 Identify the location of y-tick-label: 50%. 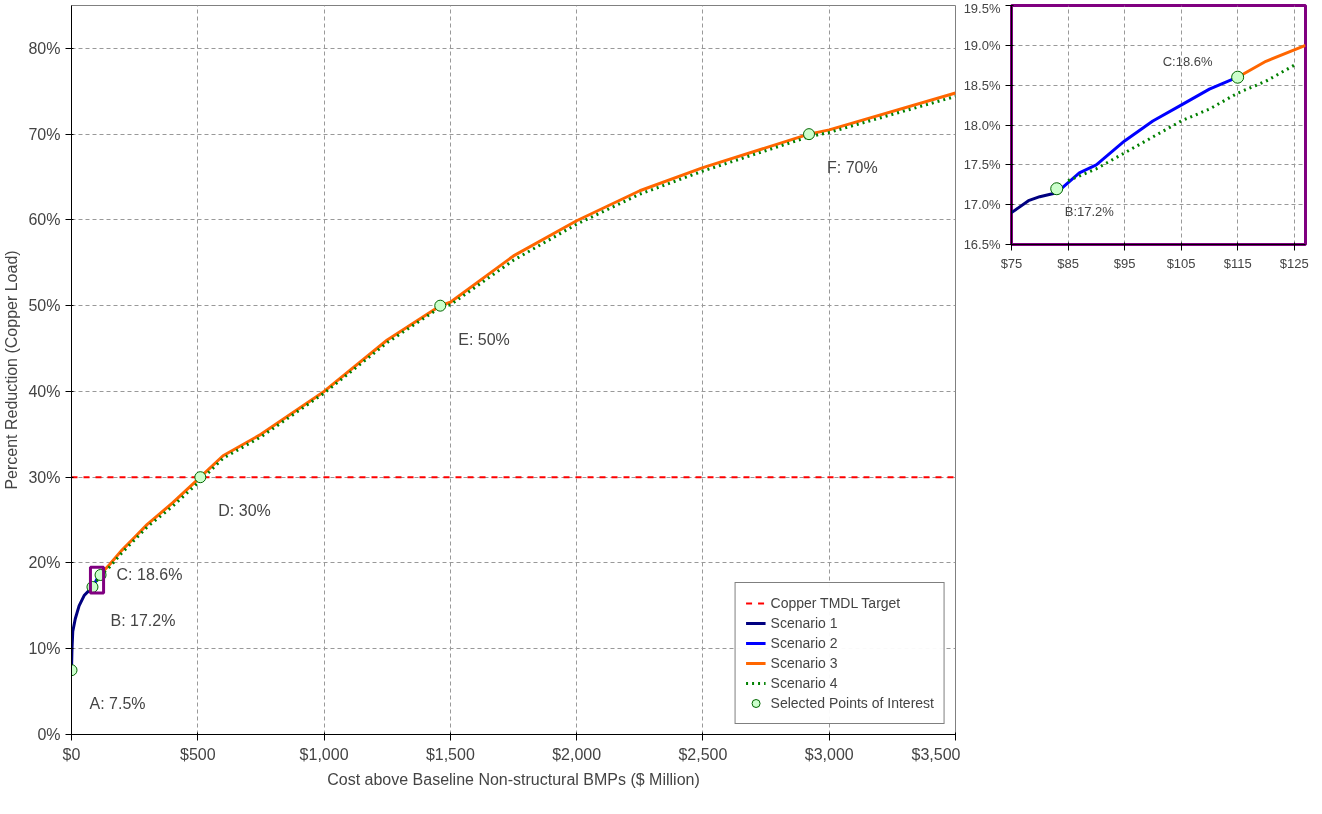
(44, 306).